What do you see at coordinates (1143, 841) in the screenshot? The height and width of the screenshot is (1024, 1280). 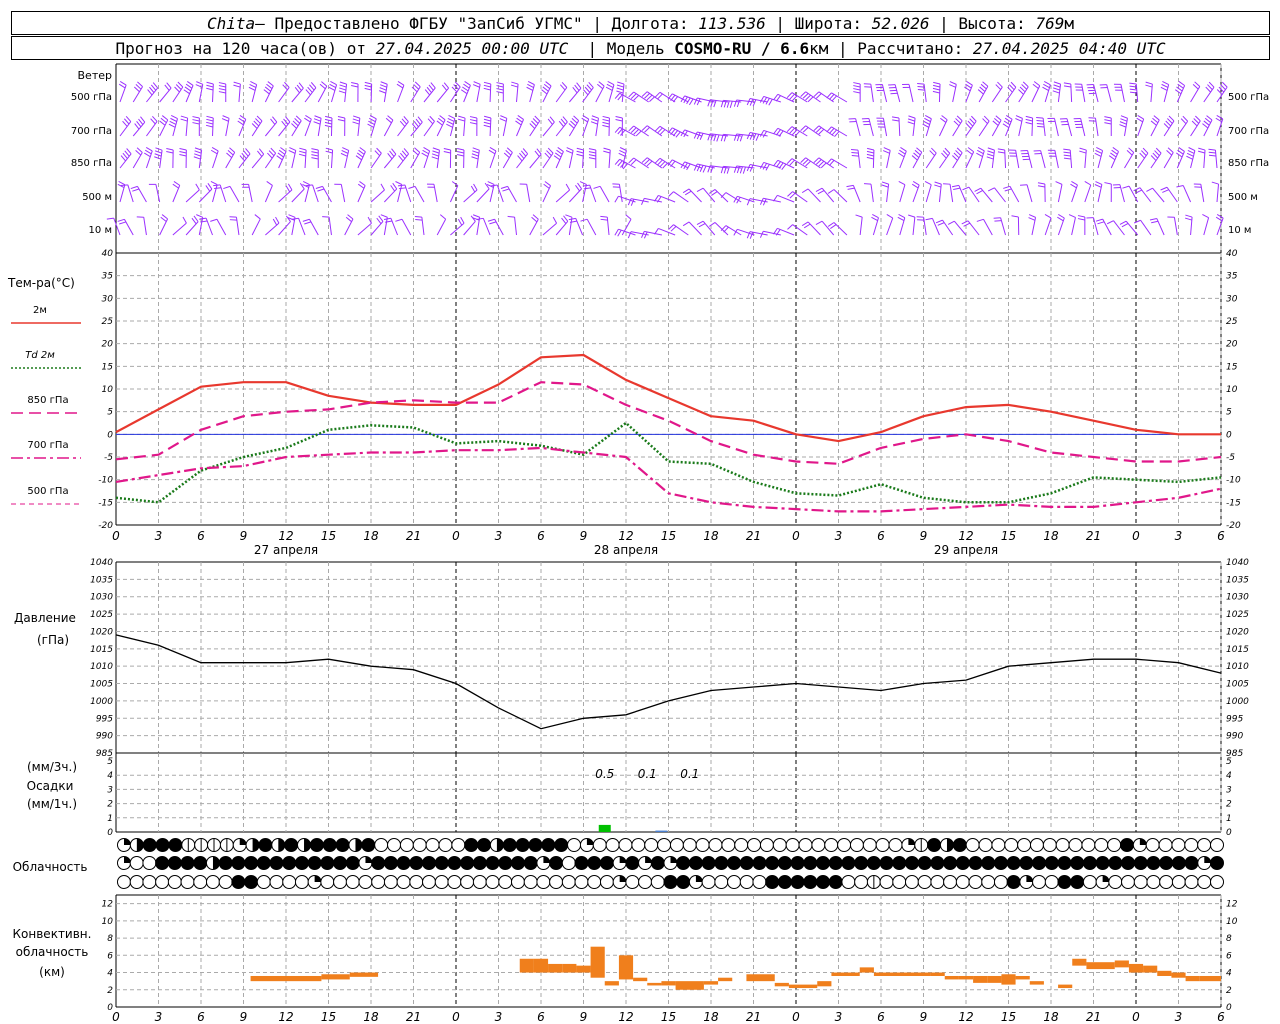 I see `cloud-quarter` at bounding box center [1143, 841].